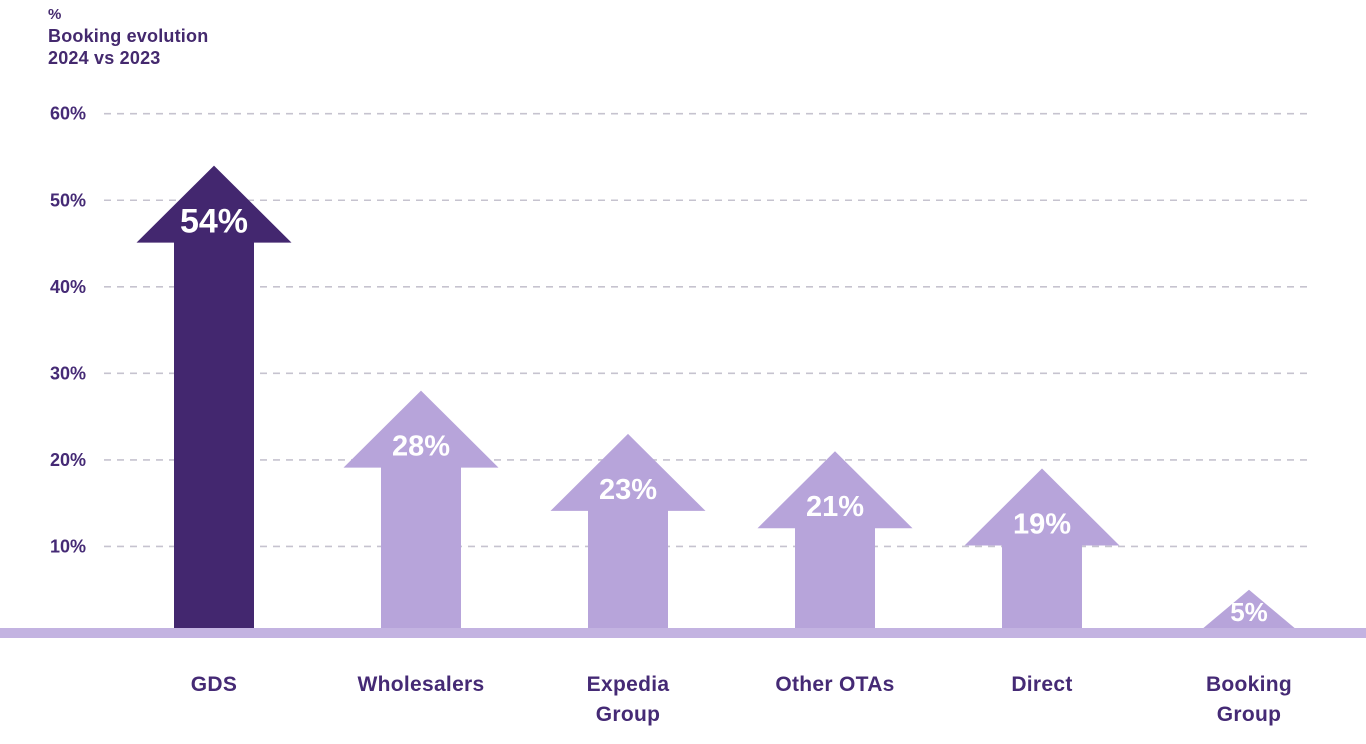 This screenshot has width=1366, height=744. I want to click on arrow-bar-gds, so click(214, 399).